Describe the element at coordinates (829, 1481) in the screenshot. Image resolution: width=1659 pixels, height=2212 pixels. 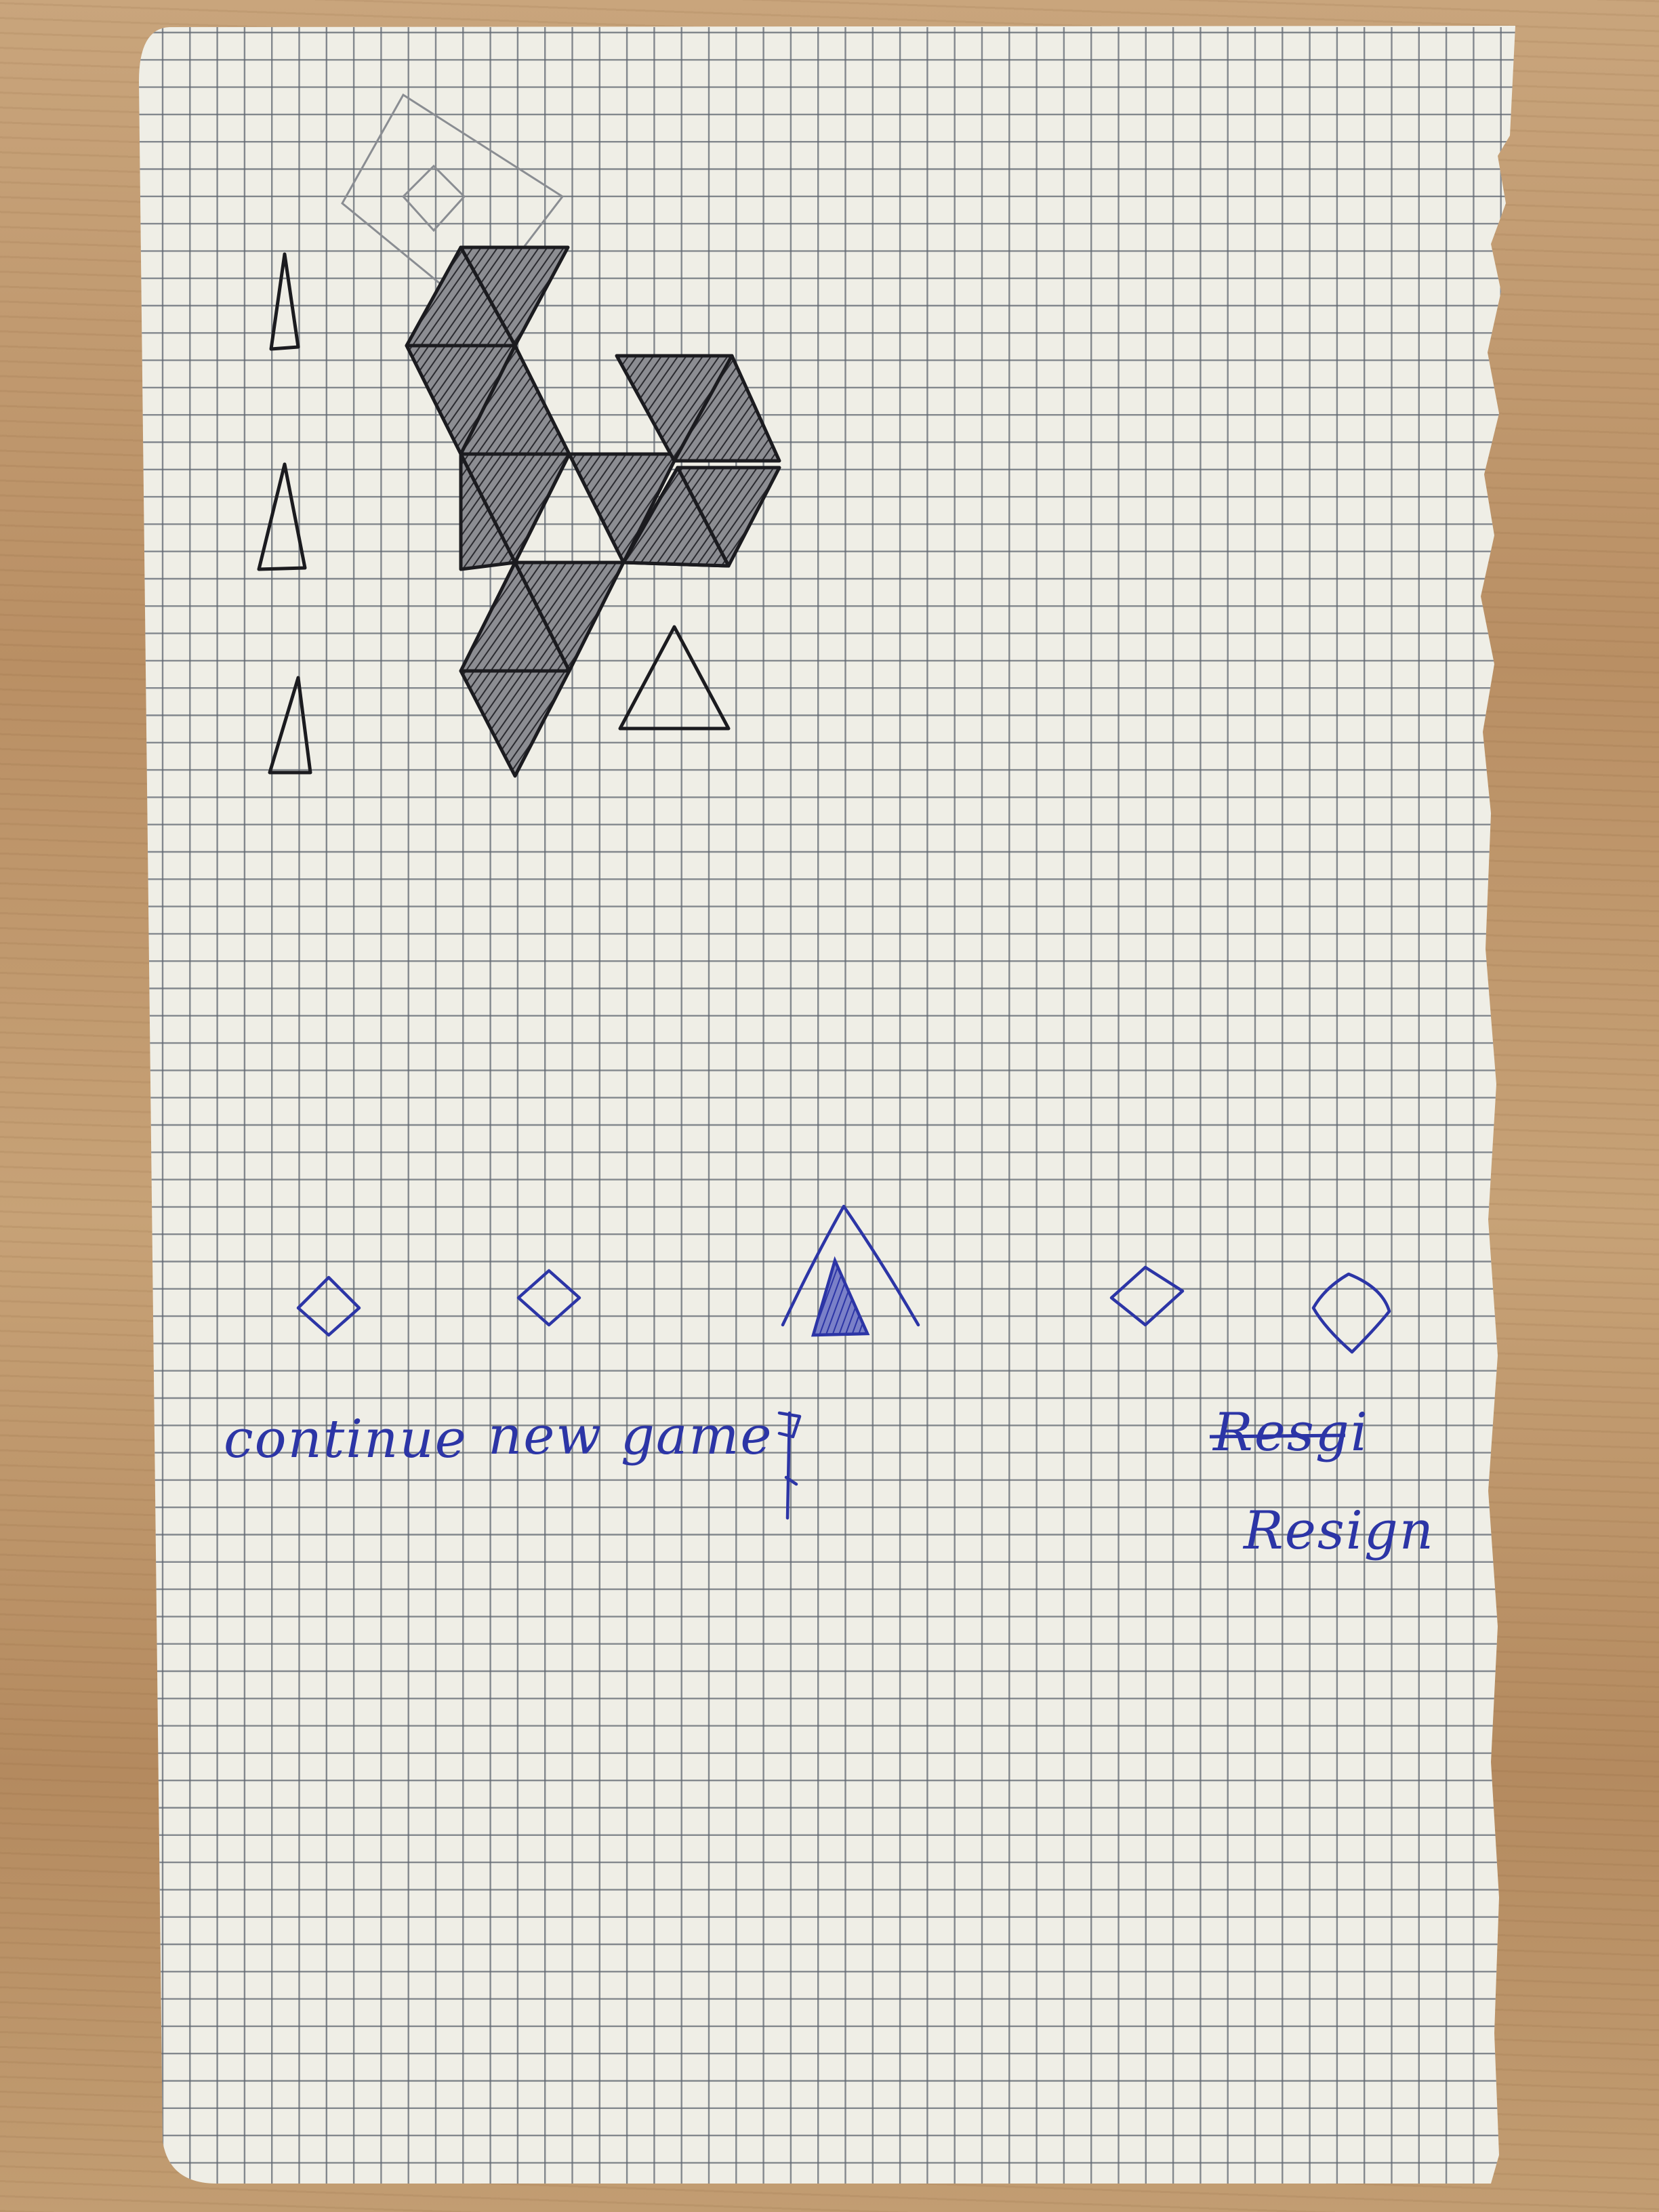
I see `menu-labels: continue new game Resgi Resign` at that location.